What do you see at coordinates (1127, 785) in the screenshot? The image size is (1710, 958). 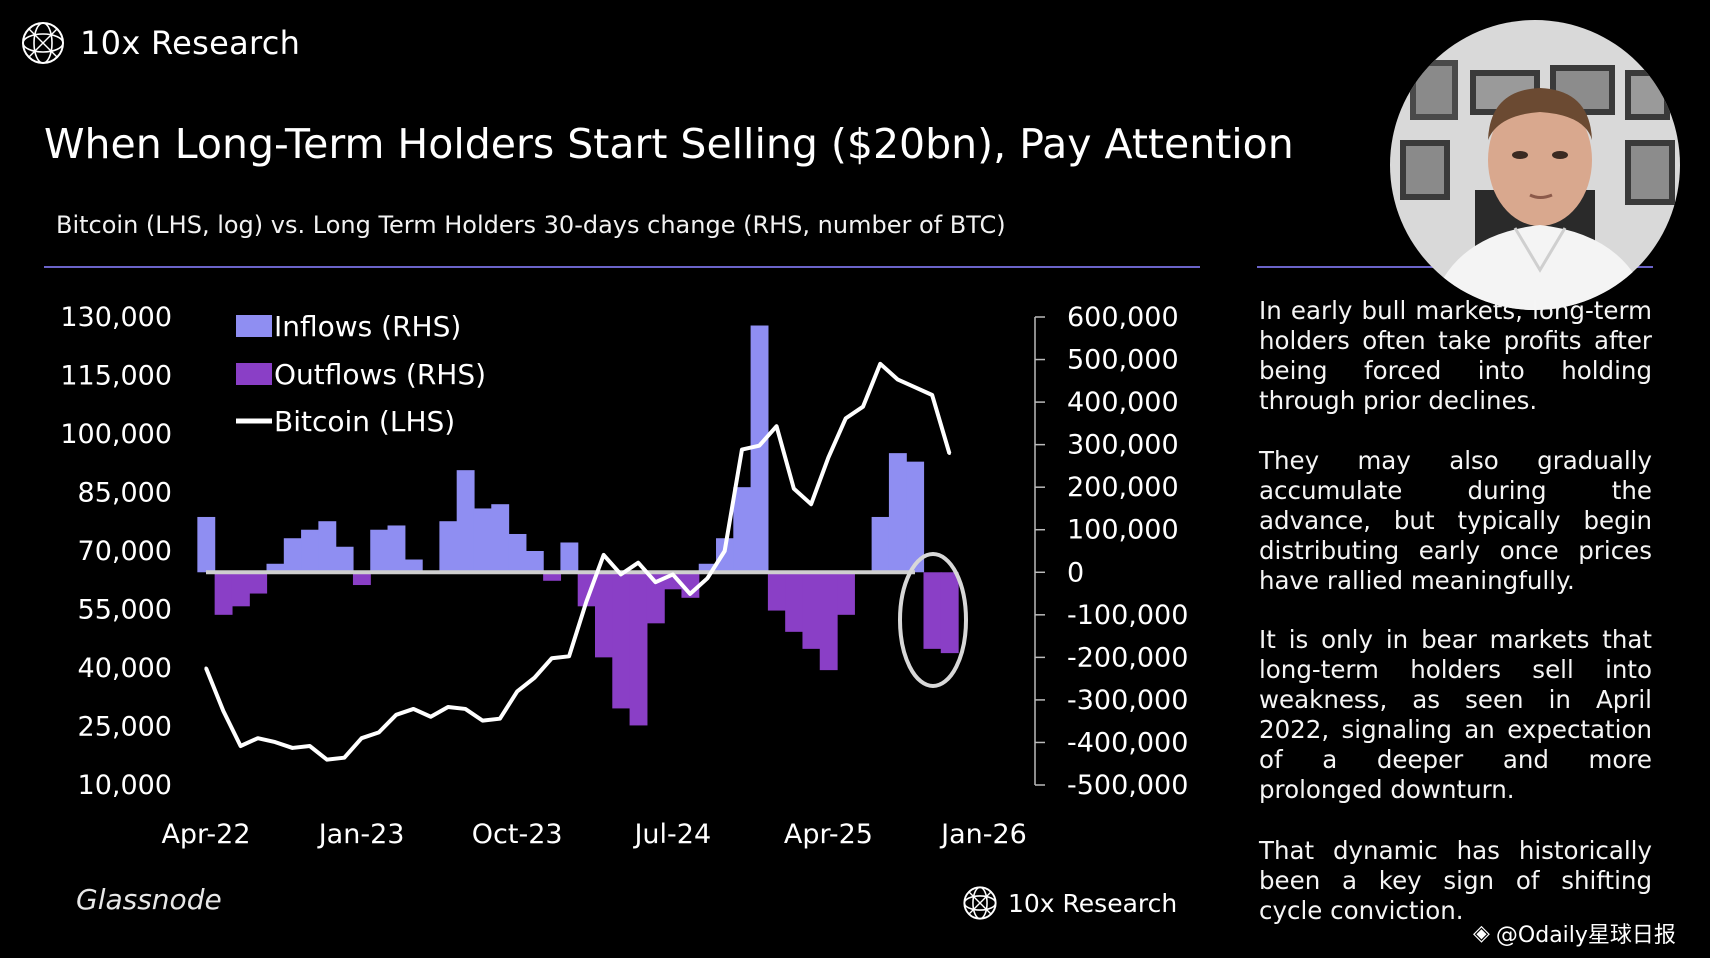 I see `right-tick-label: -500,000` at bounding box center [1127, 785].